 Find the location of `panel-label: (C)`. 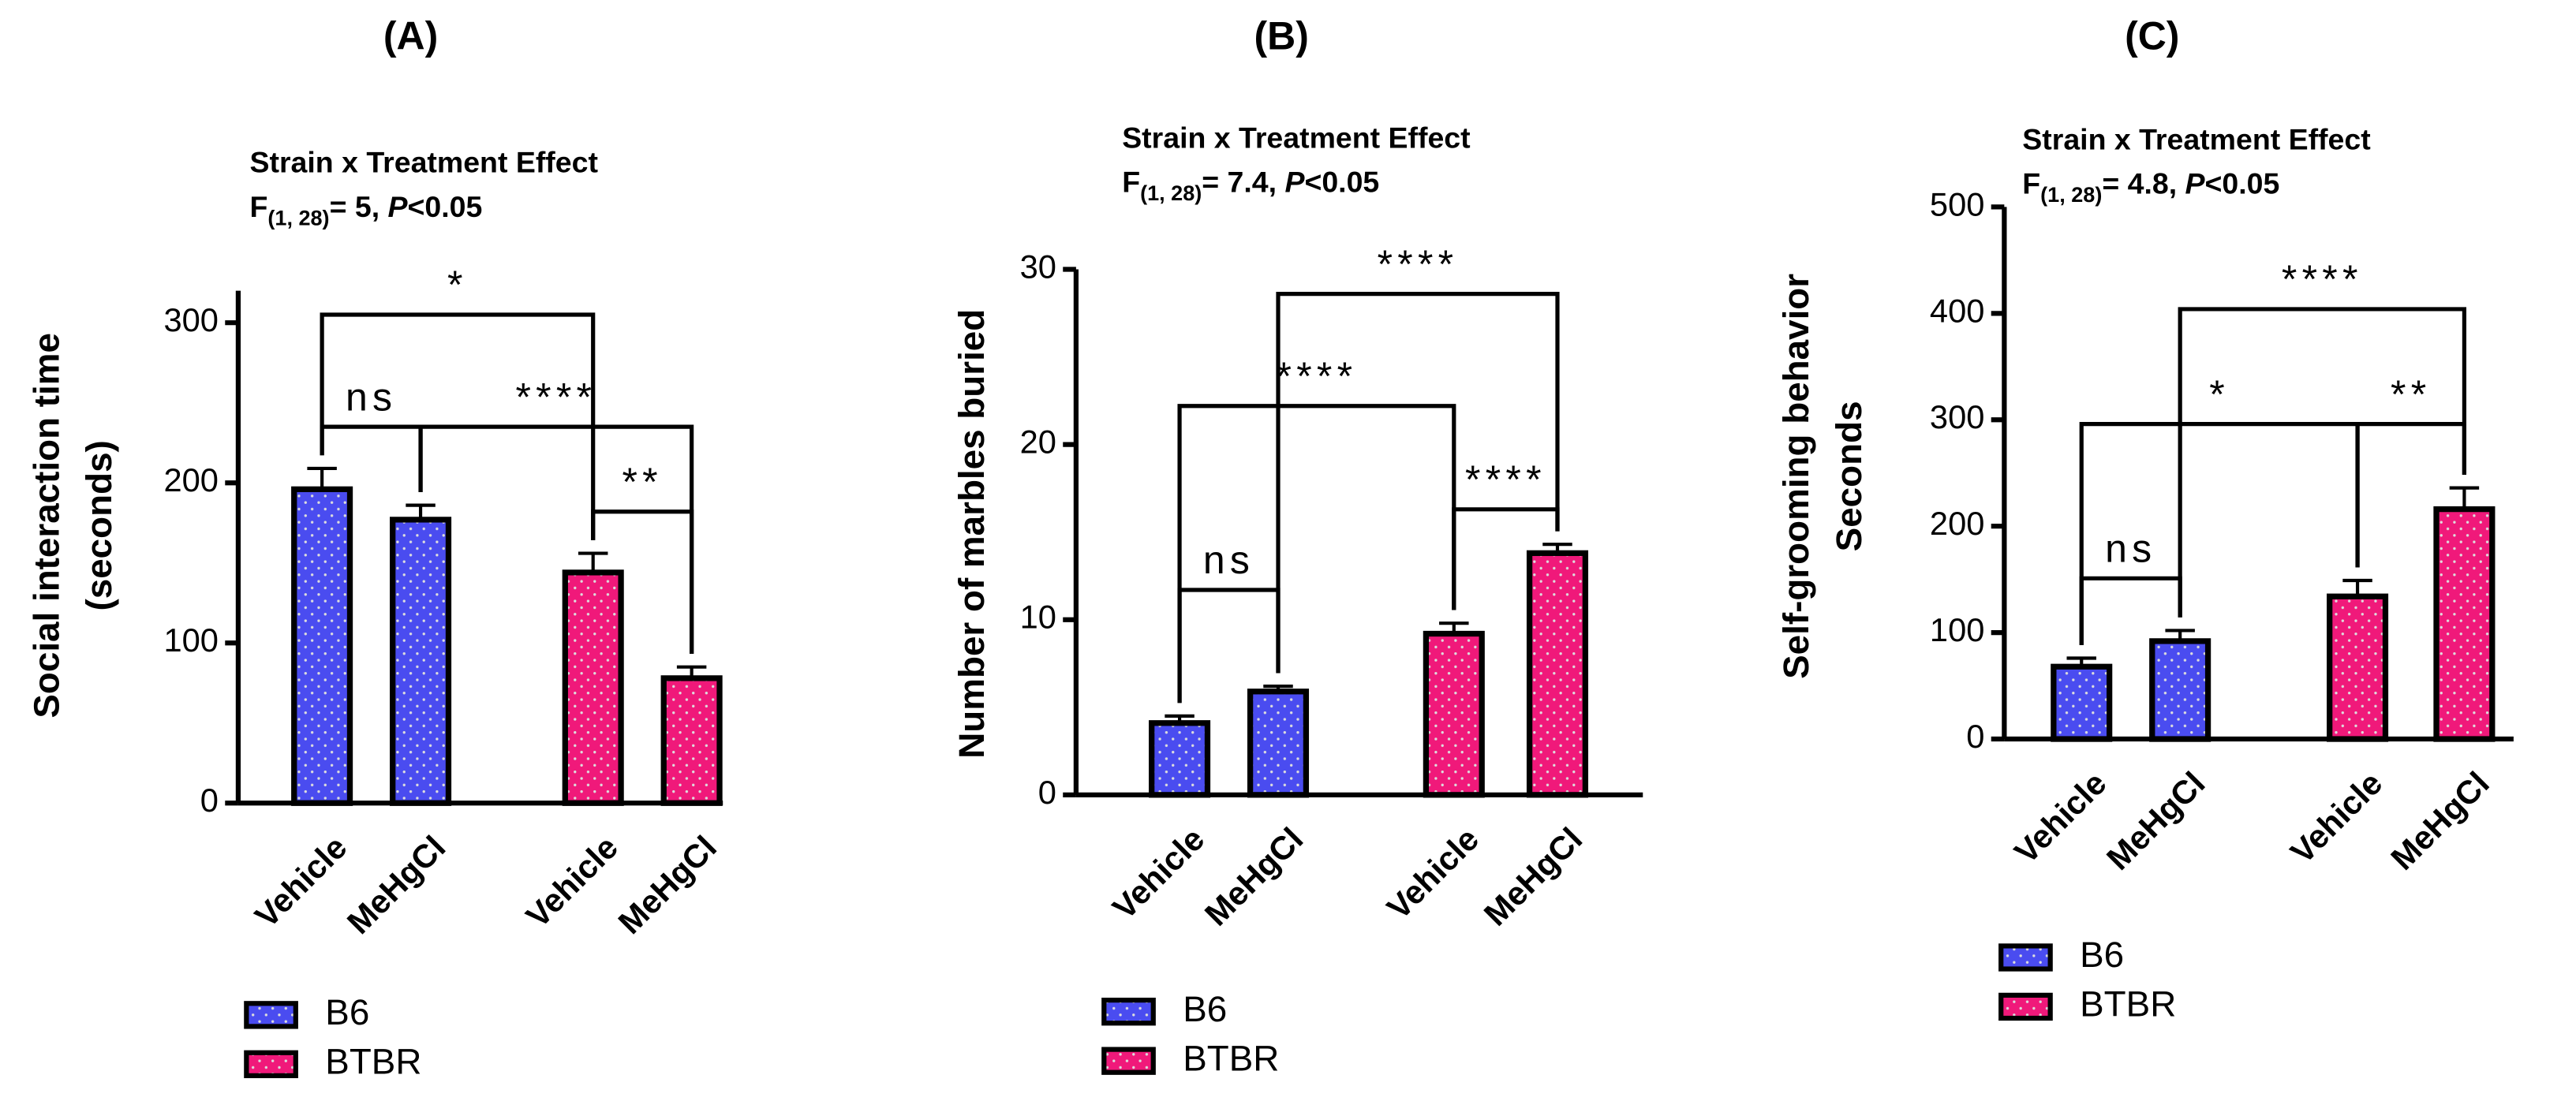

panel-label: (C) is located at coordinates (2152, 35).